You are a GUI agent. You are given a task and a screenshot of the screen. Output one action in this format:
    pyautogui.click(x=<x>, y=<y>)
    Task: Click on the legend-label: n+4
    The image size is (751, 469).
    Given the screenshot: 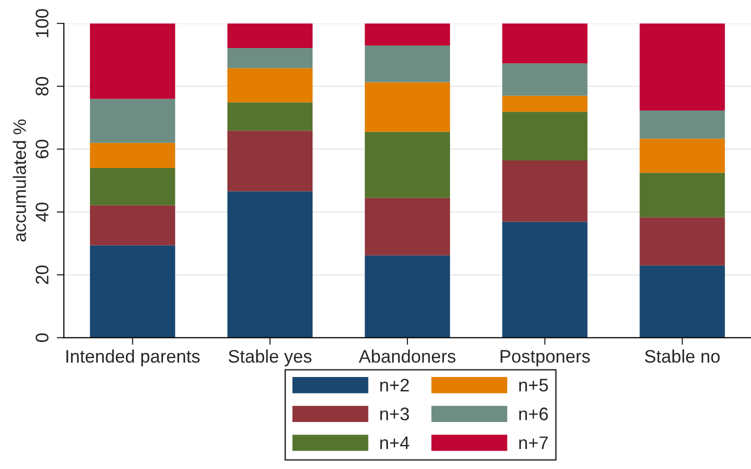 What is the action you would take?
    pyautogui.click(x=395, y=443)
    